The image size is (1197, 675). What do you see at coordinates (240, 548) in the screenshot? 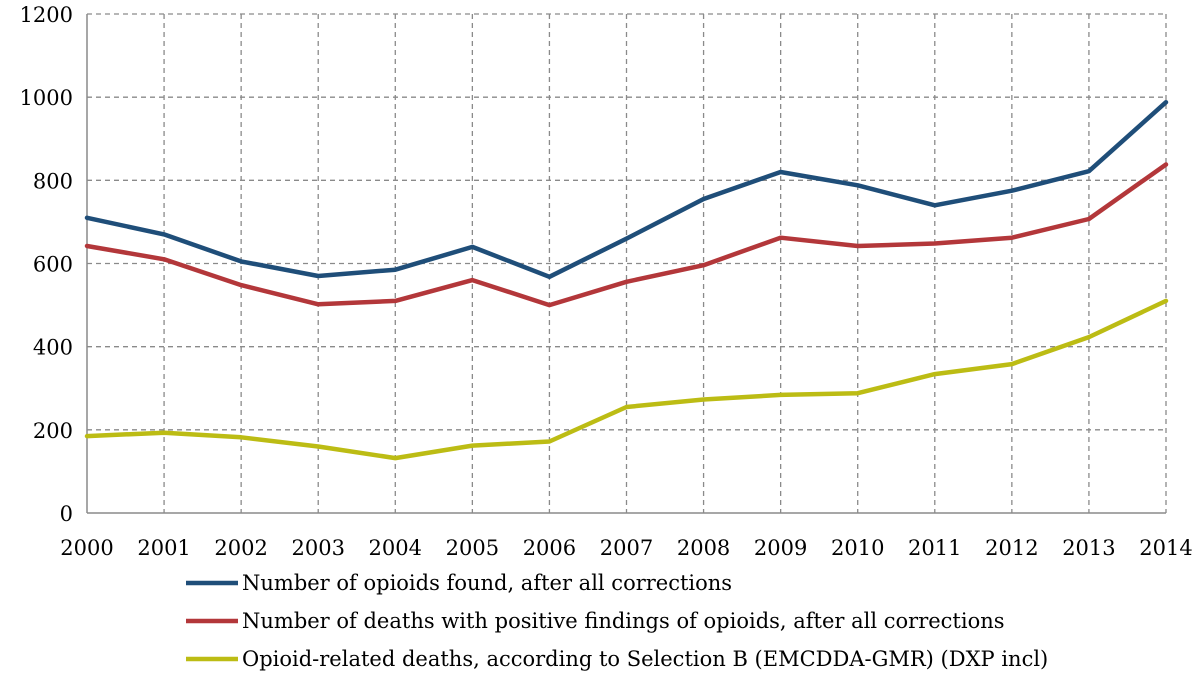
I see `x-tick-label: 2002` at bounding box center [240, 548].